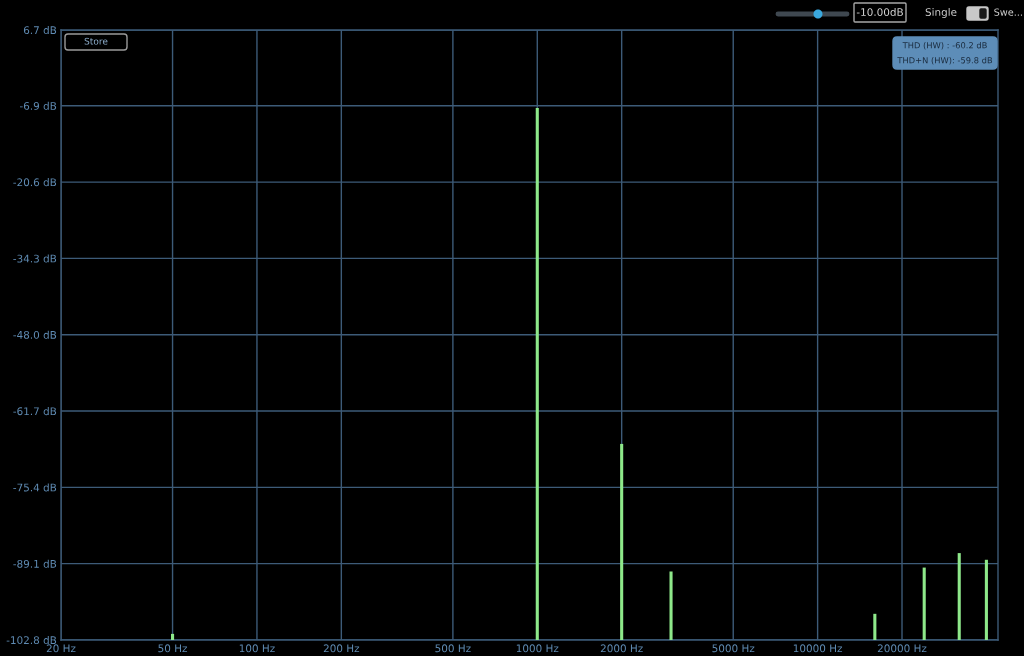  Describe the element at coordinates (945, 60) in the screenshot. I see `annotation: THD+N (HW): -59.8 dB` at that location.